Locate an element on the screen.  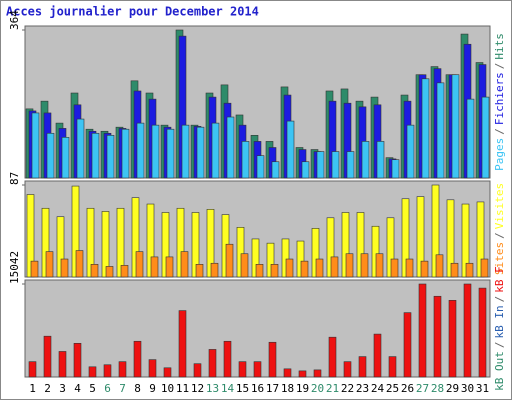
x-tick-label: 2 is located at coordinates (47, 388).